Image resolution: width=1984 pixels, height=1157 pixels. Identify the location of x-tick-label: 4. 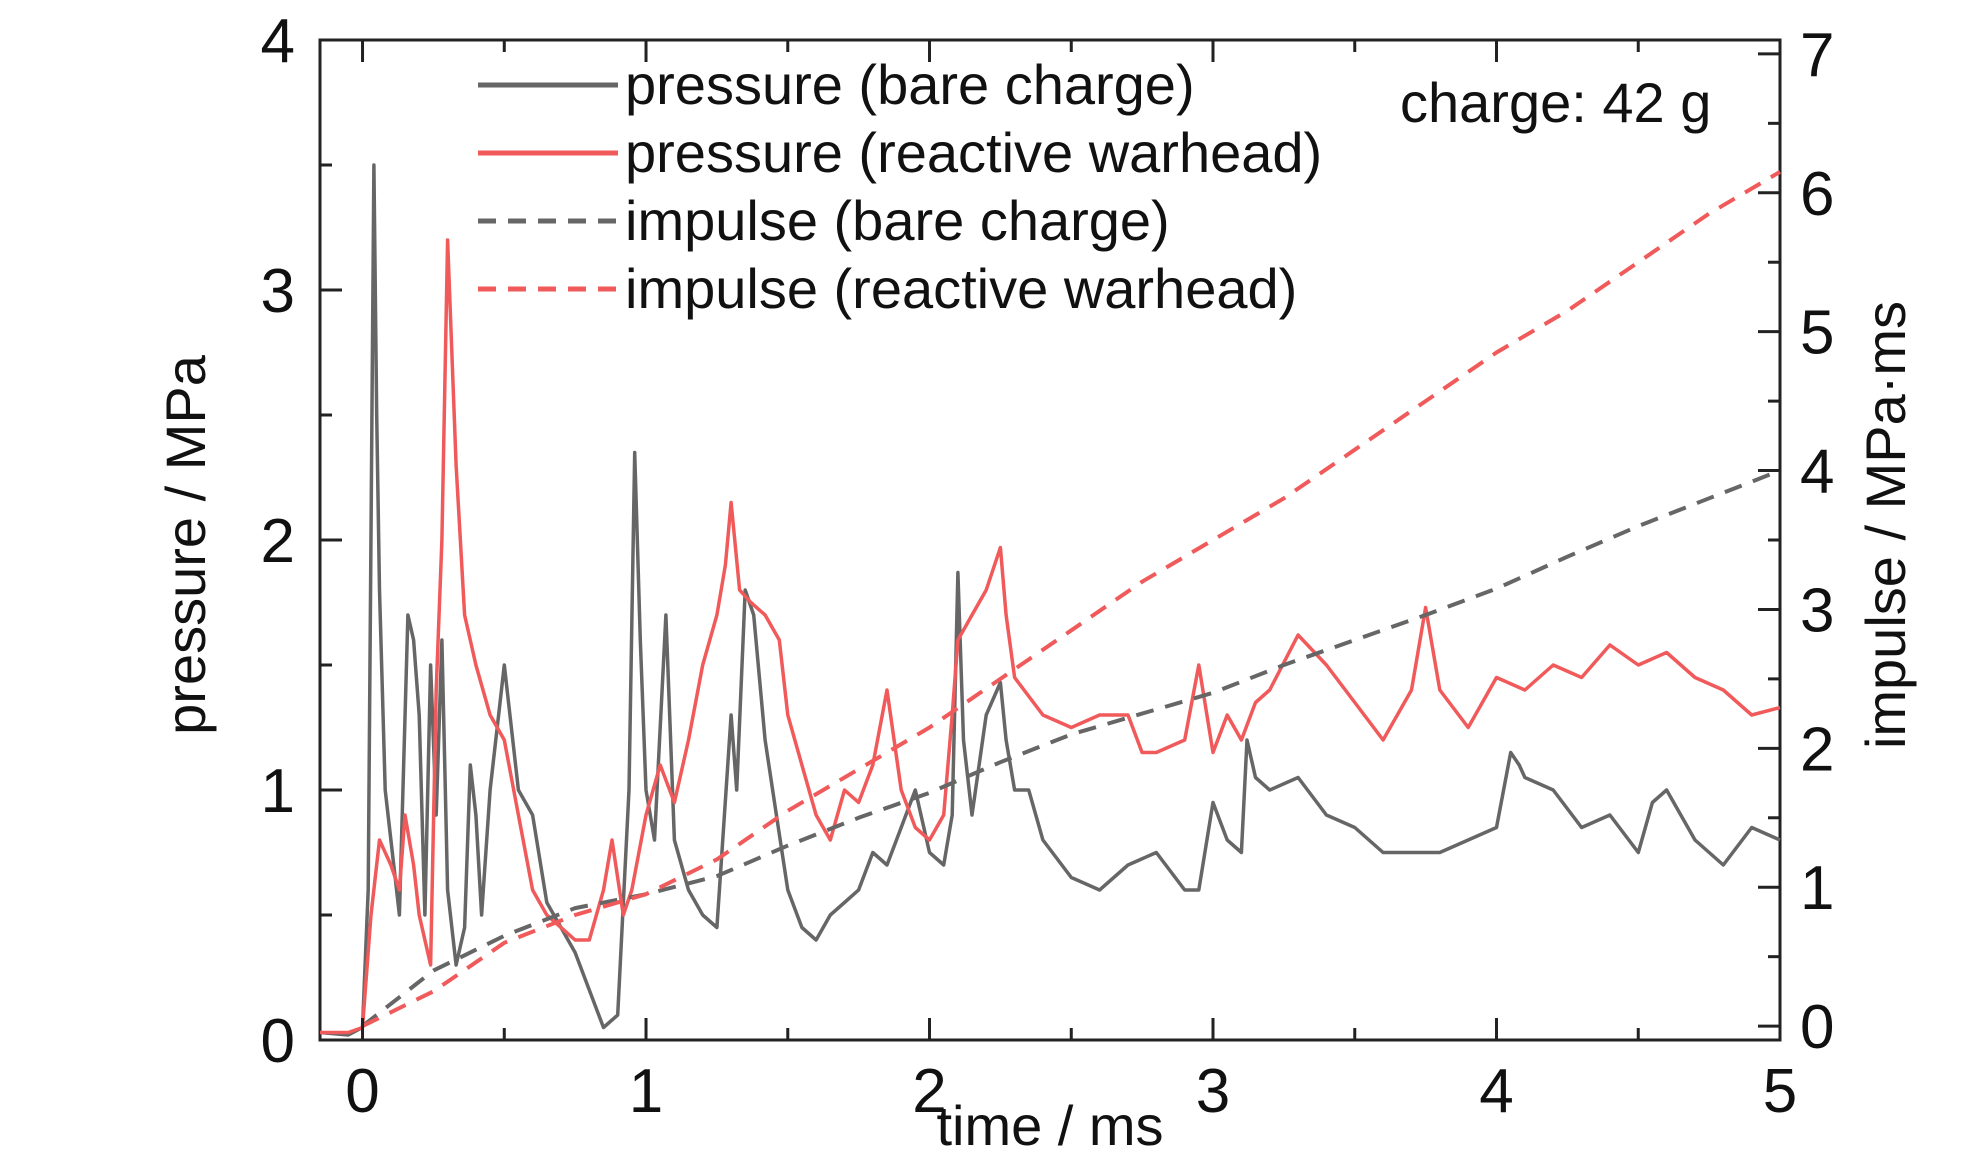
(1496, 1091).